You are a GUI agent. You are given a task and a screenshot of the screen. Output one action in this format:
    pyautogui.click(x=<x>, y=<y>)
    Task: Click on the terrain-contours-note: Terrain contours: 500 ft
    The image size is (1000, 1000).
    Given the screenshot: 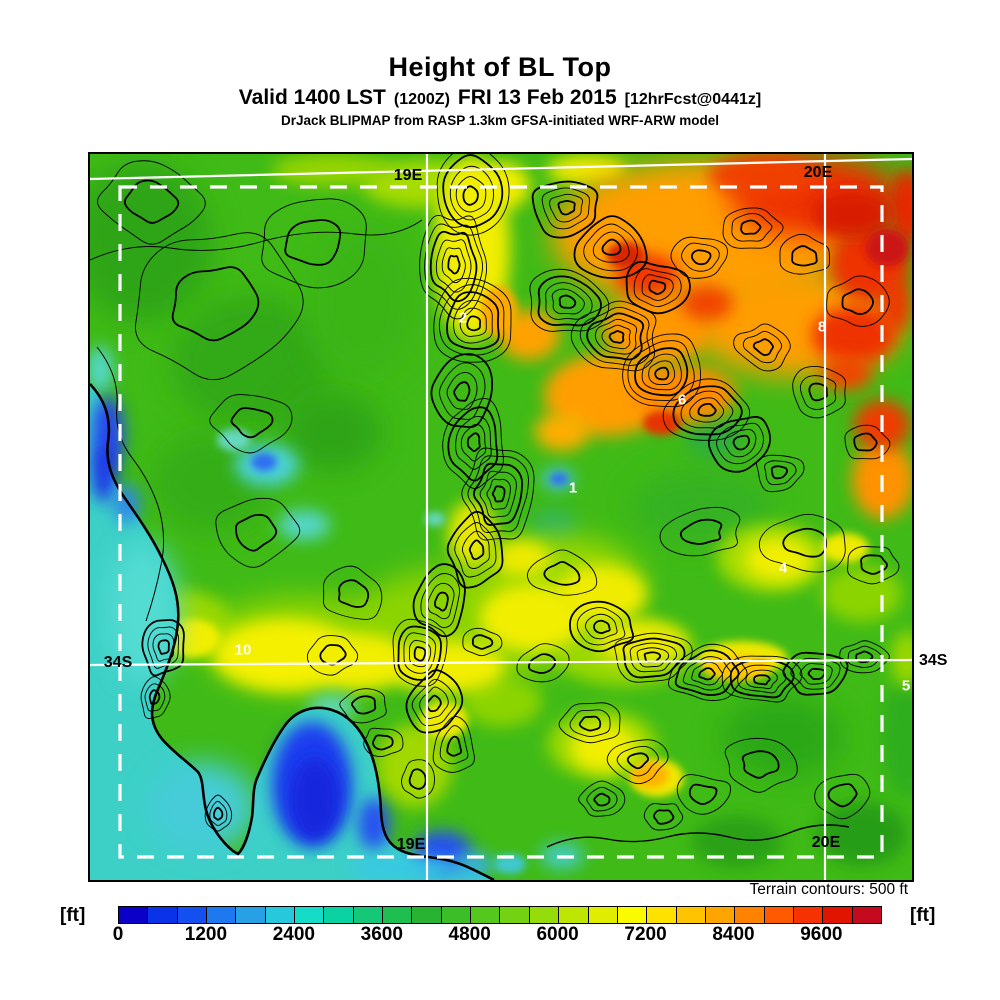 What is the action you would take?
    pyautogui.click(x=828, y=889)
    